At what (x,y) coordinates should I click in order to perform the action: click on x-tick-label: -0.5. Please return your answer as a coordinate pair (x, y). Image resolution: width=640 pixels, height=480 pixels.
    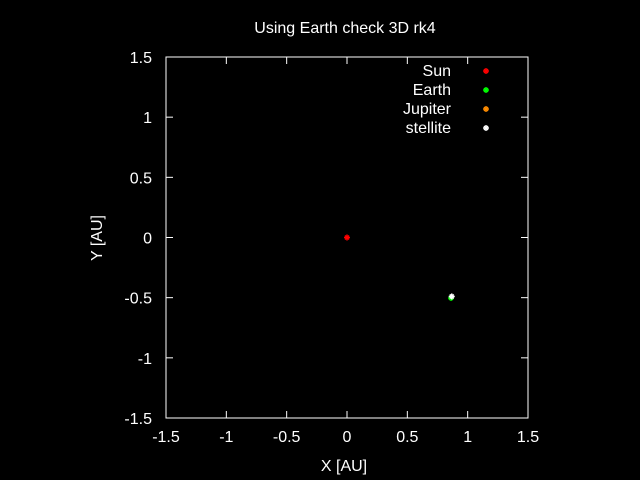
    Looking at the image, I should click on (287, 437).